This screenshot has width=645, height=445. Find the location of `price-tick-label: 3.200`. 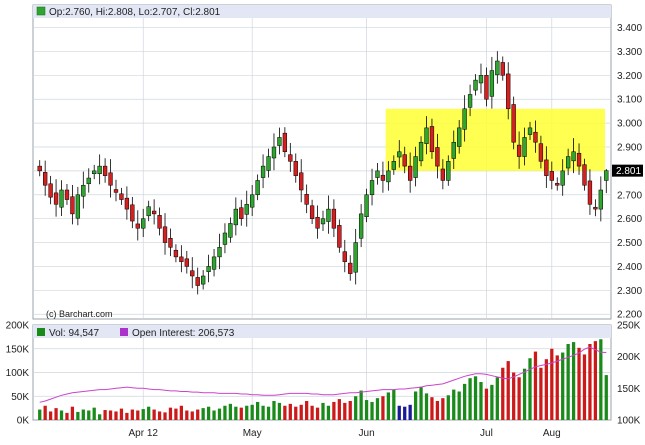

price-tick-label: 3.200 is located at coordinates (629, 76).